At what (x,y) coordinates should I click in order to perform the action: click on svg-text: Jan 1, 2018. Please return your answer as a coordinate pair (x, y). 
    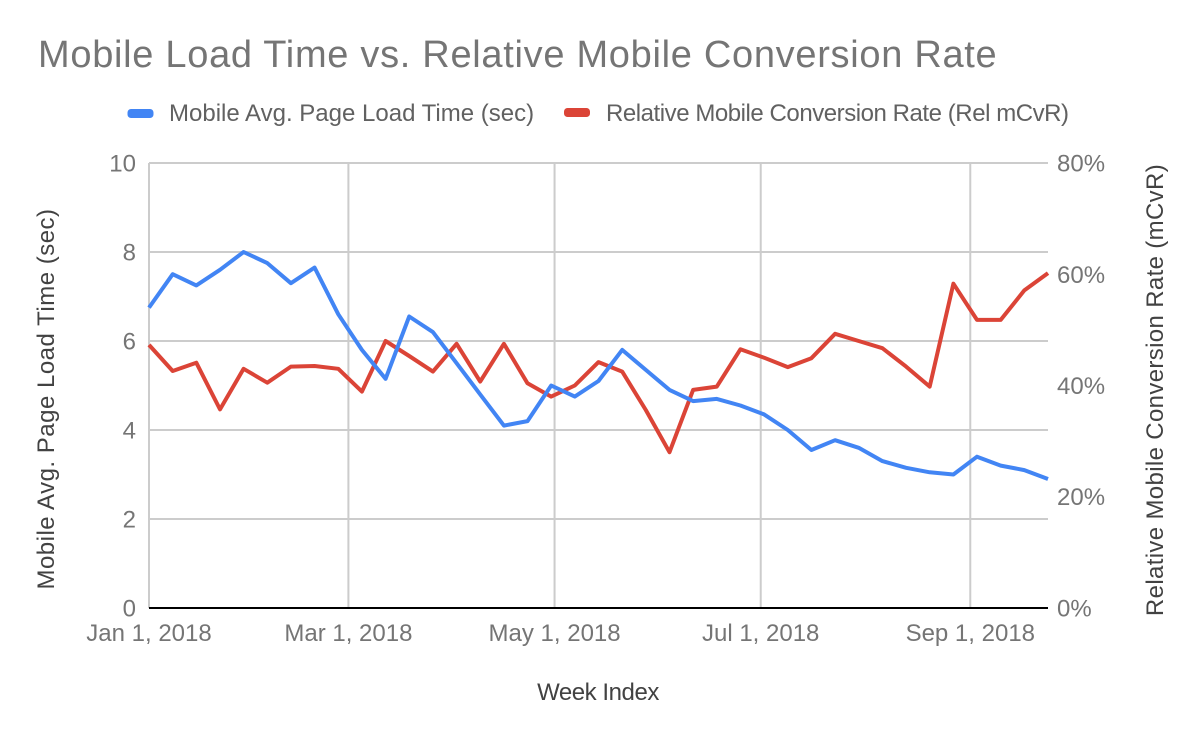
    Looking at the image, I should click on (148, 633).